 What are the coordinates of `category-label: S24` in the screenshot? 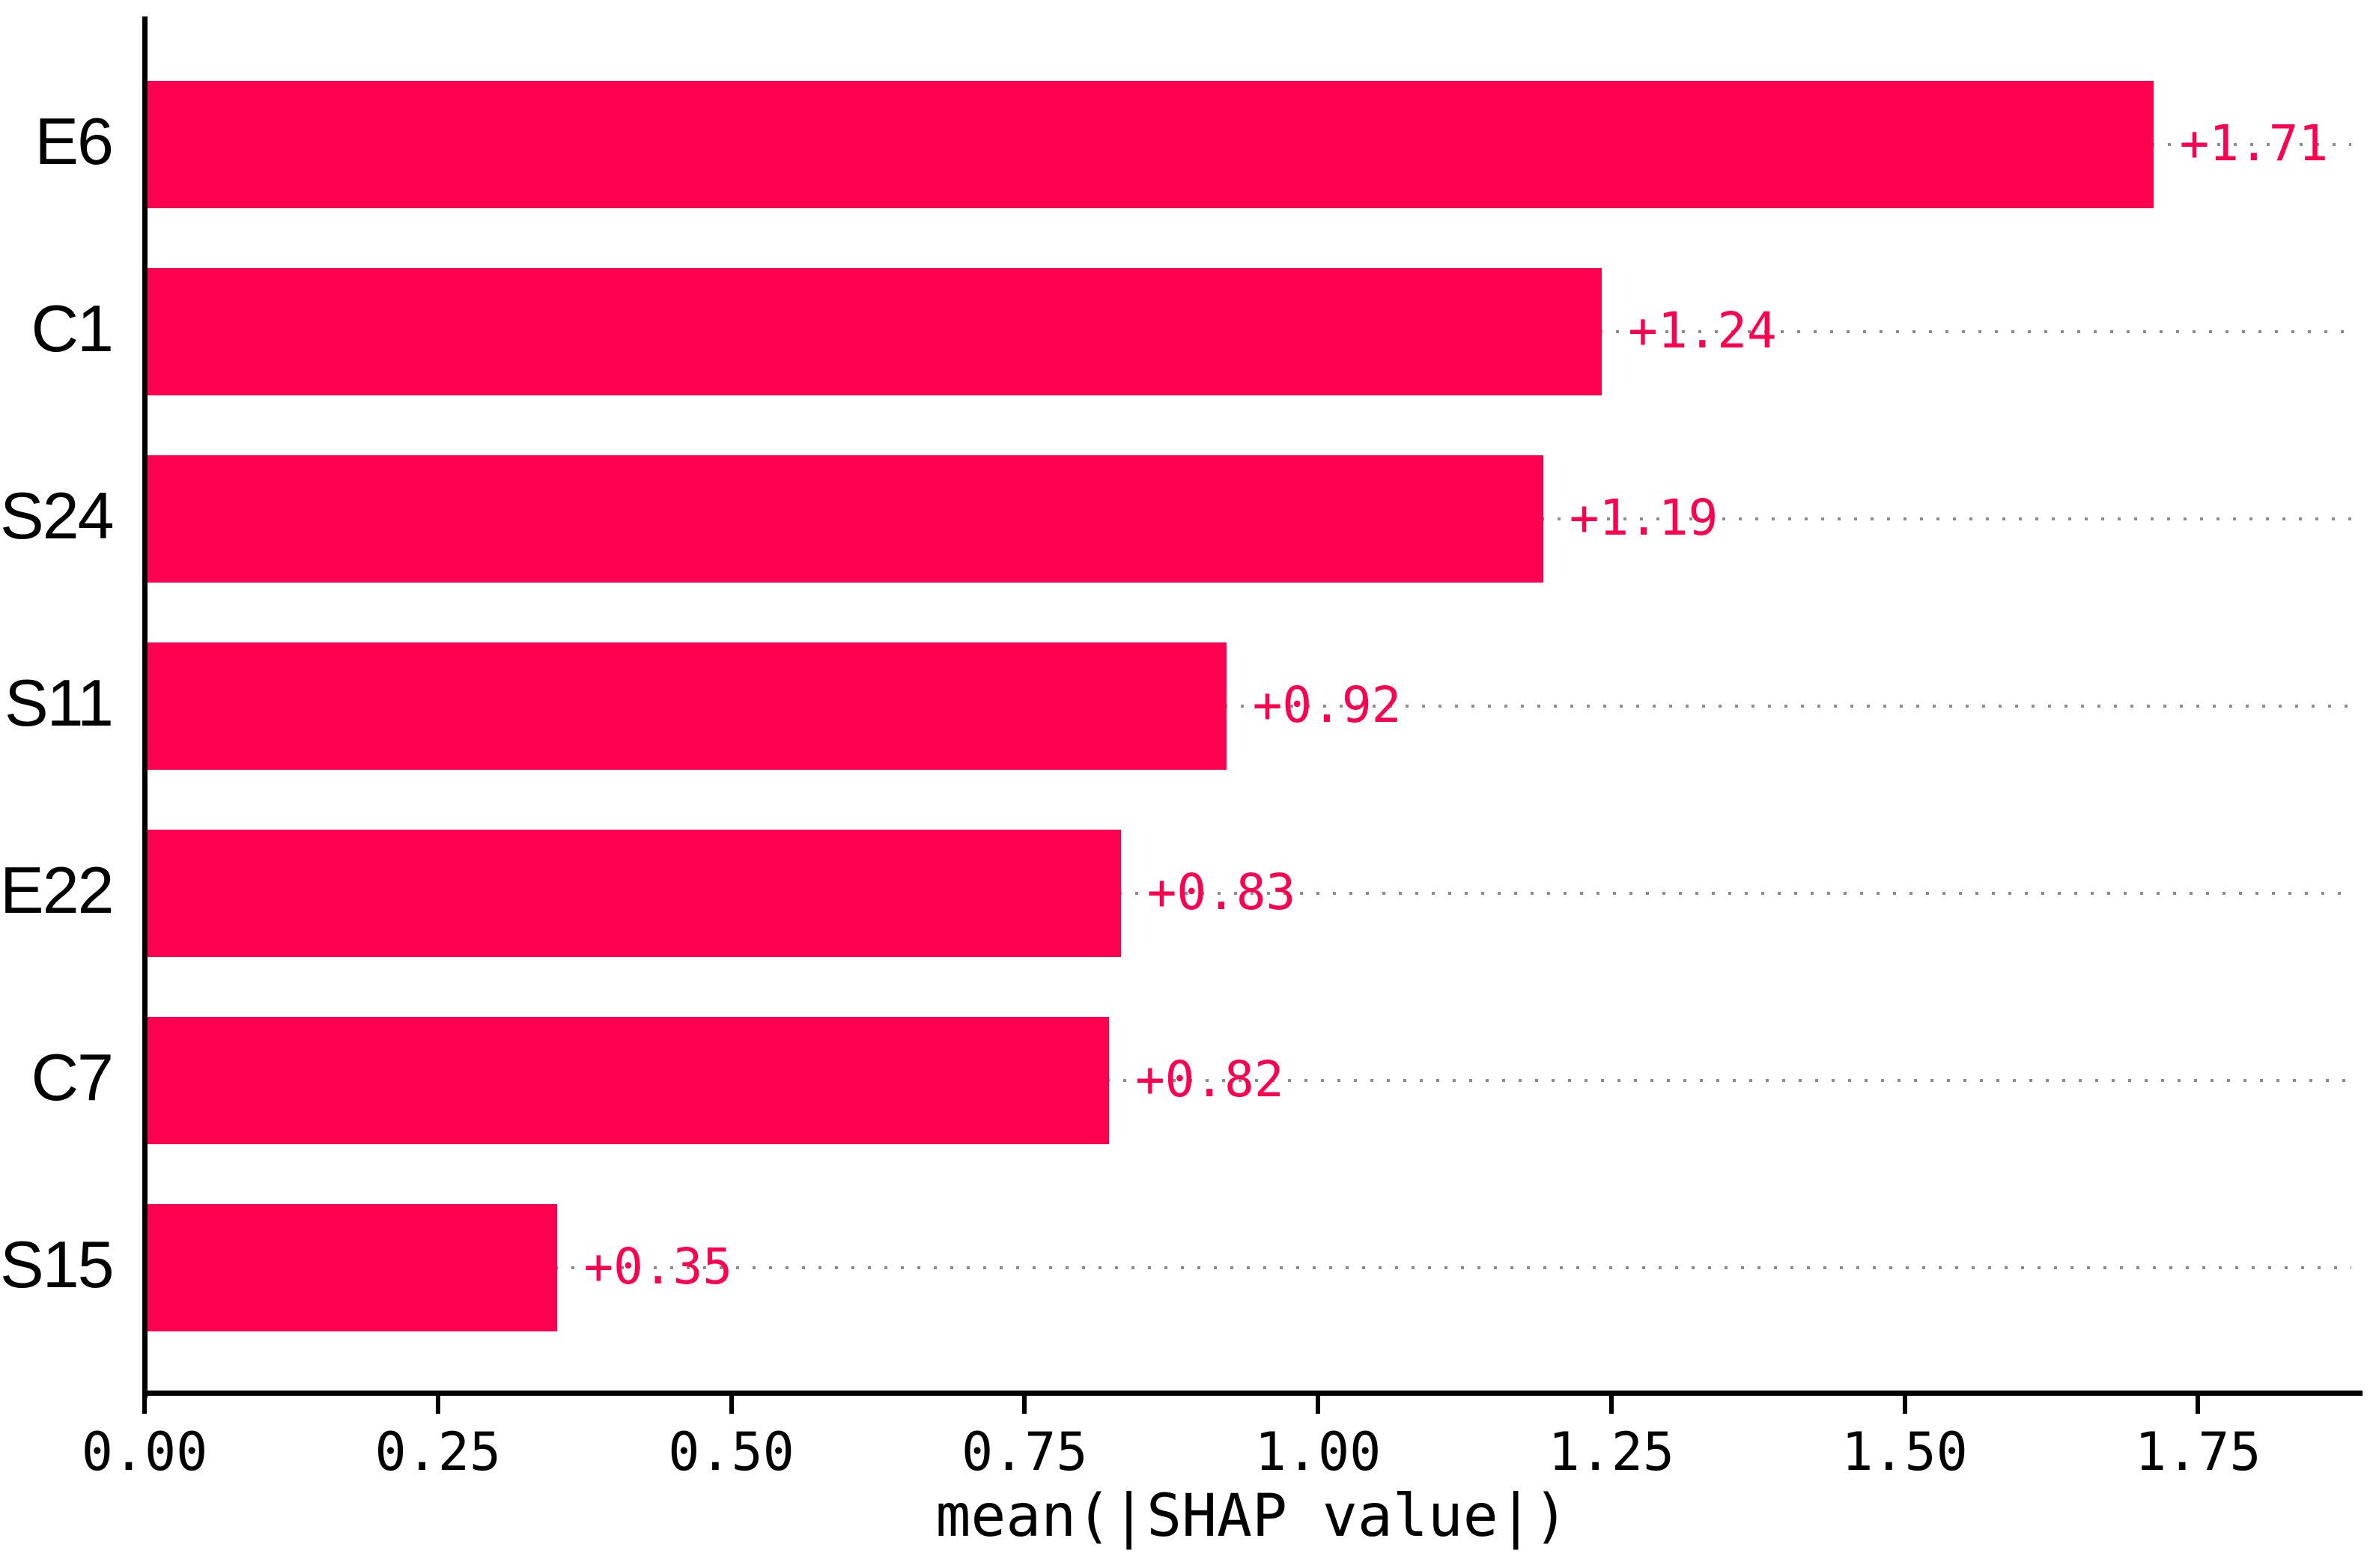 It's located at (57, 515).